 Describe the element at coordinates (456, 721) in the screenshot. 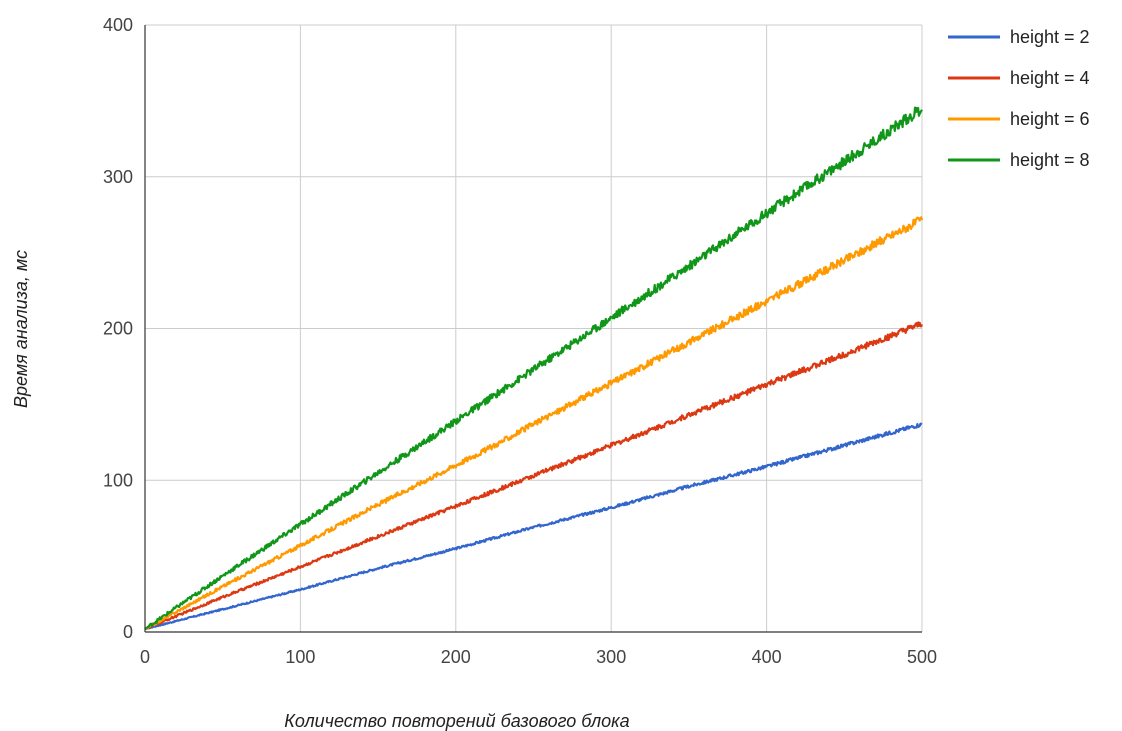

I see `x-axis-title: Количество повторений базового блока` at that location.